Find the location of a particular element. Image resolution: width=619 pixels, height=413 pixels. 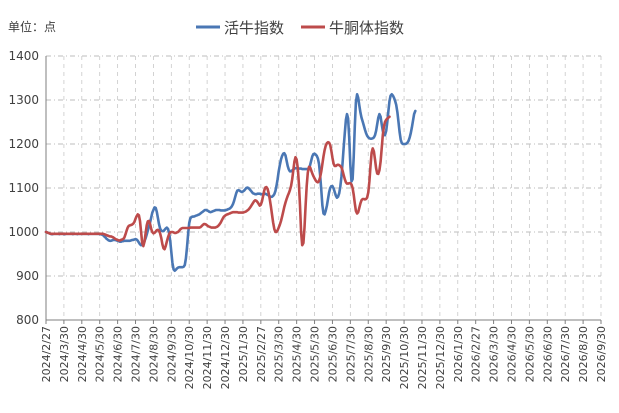

x-tick-label: 2025/7/30 is located at coordinates (350, 354).